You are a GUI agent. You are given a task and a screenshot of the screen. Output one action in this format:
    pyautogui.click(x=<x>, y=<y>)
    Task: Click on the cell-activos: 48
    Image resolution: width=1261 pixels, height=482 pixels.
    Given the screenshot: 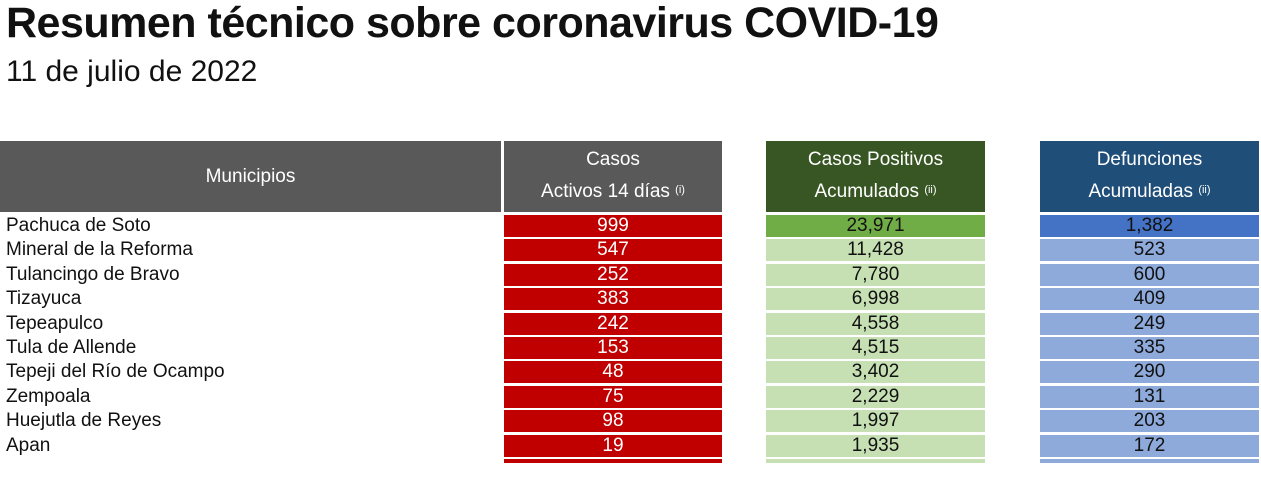 What is the action you would take?
    pyautogui.click(x=613, y=372)
    